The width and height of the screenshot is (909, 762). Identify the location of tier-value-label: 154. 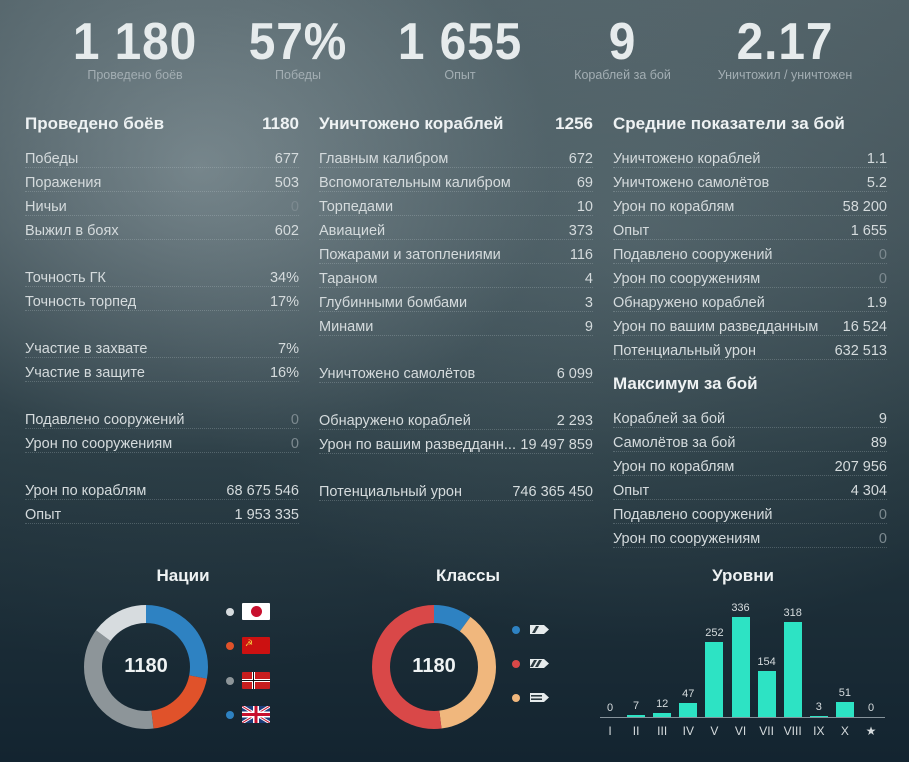
(766, 662).